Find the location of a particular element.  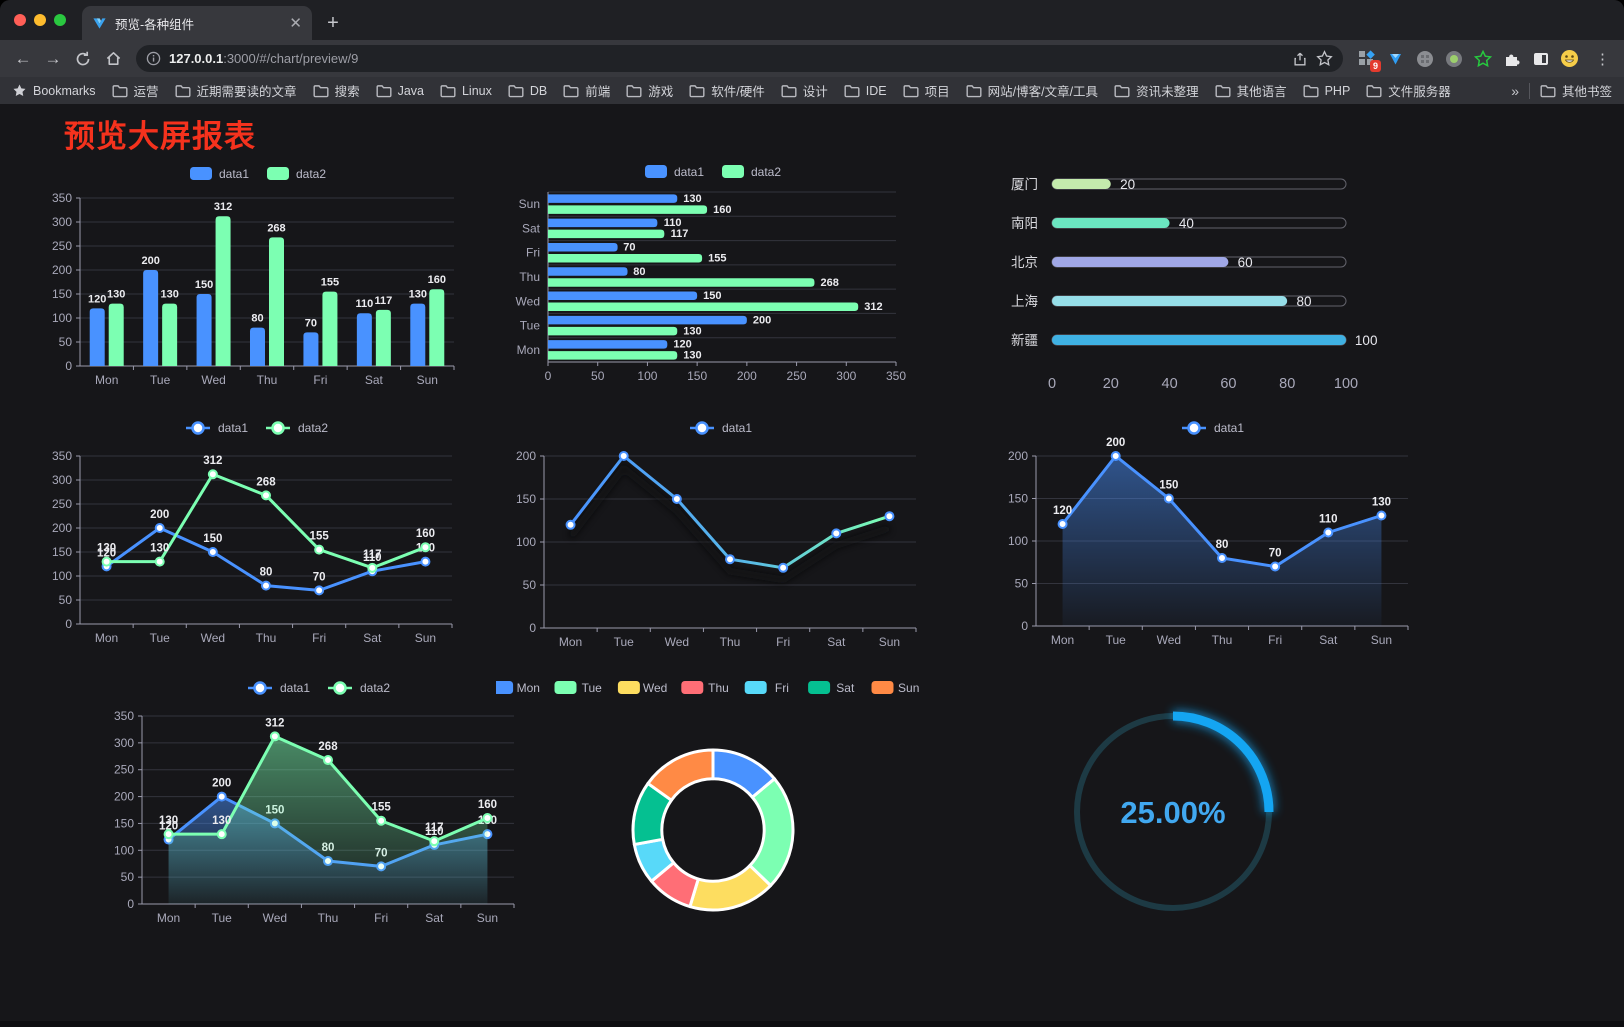

window-controls is located at coordinates (40, 20).